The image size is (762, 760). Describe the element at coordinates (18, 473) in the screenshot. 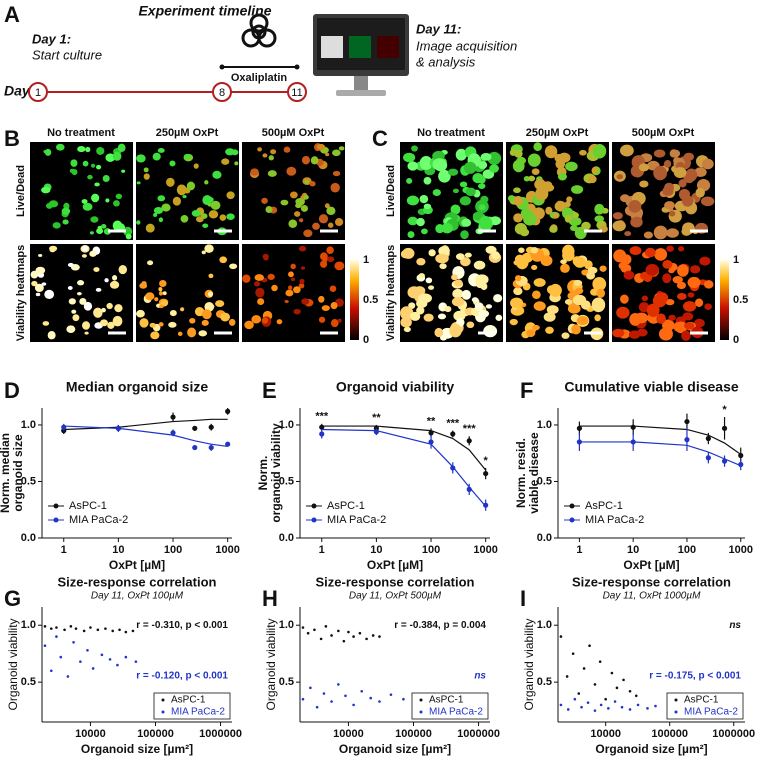

I see `y-axis-label: organoid size` at that location.